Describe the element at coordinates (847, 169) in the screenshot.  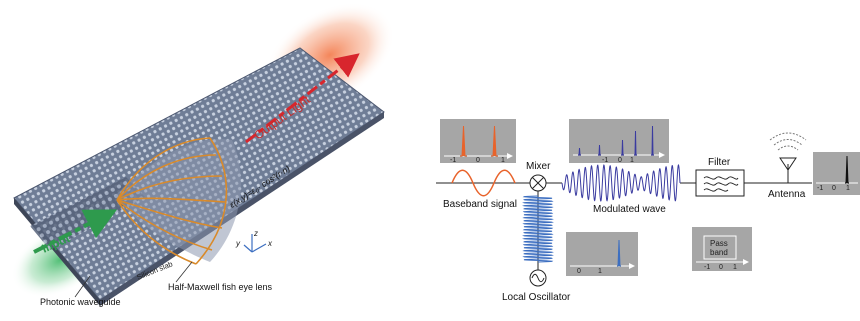
I see `antenna-peak` at that location.